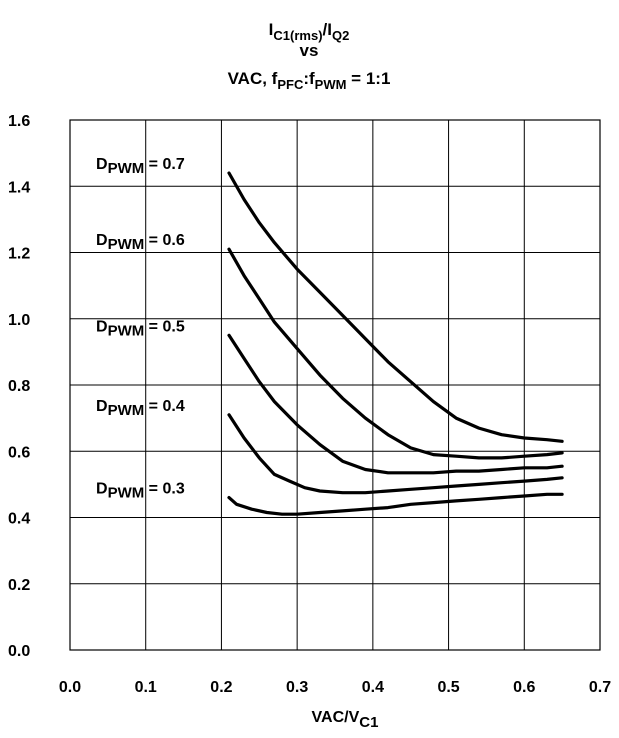 The width and height of the screenshot is (619, 738). I want to click on x-tick-label: 0.1, so click(146, 687).